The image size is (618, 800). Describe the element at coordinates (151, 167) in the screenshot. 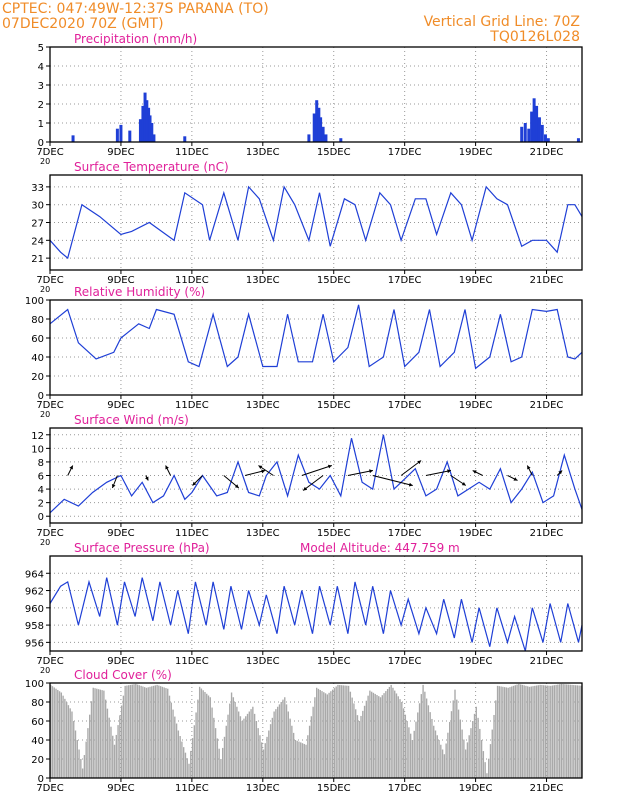

I see `temp-title: Surface Temperature (nC)` at that location.